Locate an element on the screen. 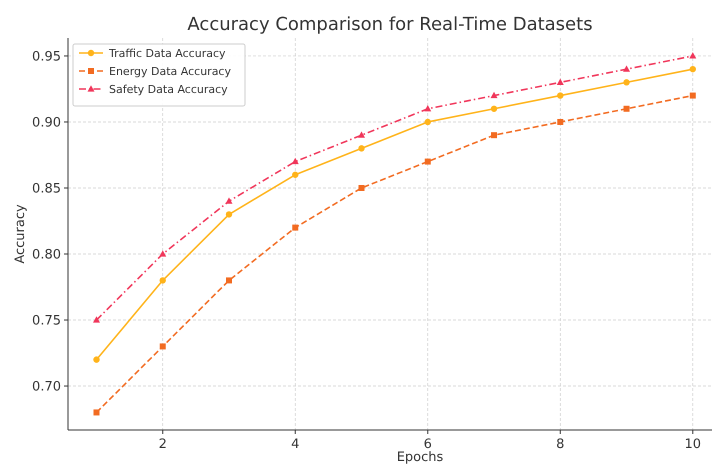 The image size is (712, 464). y-tick-label: 0.85 is located at coordinates (46, 188).